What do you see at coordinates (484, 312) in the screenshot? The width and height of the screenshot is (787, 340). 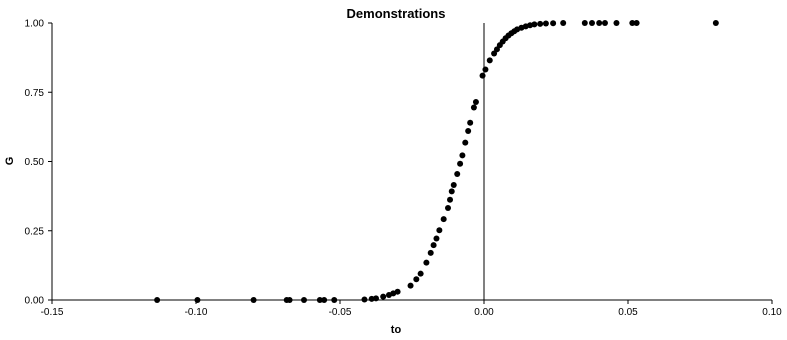 I see `x-tick-label: 0.00` at bounding box center [484, 312].